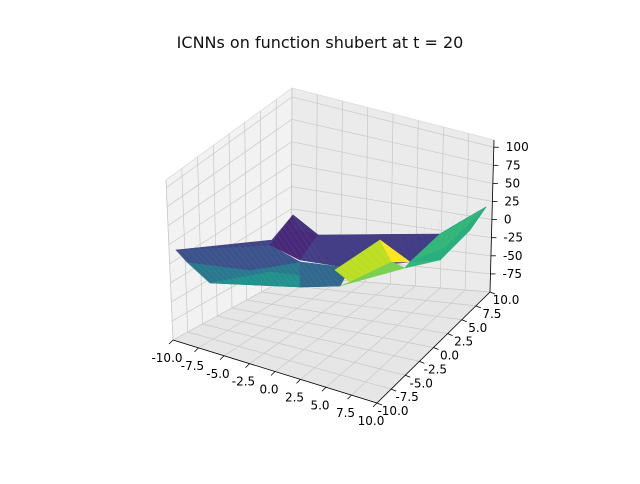  Describe the element at coordinates (513, 256) in the screenshot. I see `z-tick-label: -50` at that location.